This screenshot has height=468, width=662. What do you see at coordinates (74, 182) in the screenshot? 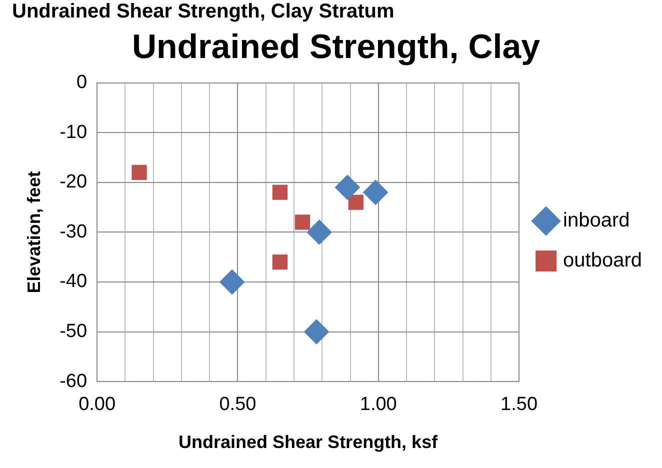
I see `y-tick-label: -20` at bounding box center [74, 182].